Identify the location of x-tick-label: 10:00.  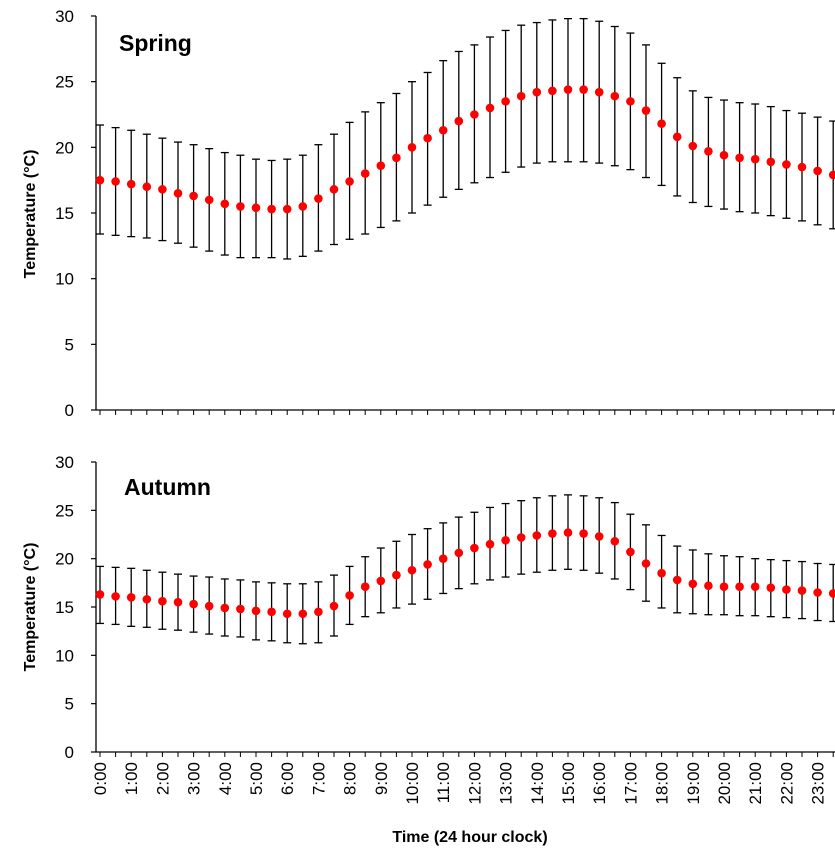
(412, 783).